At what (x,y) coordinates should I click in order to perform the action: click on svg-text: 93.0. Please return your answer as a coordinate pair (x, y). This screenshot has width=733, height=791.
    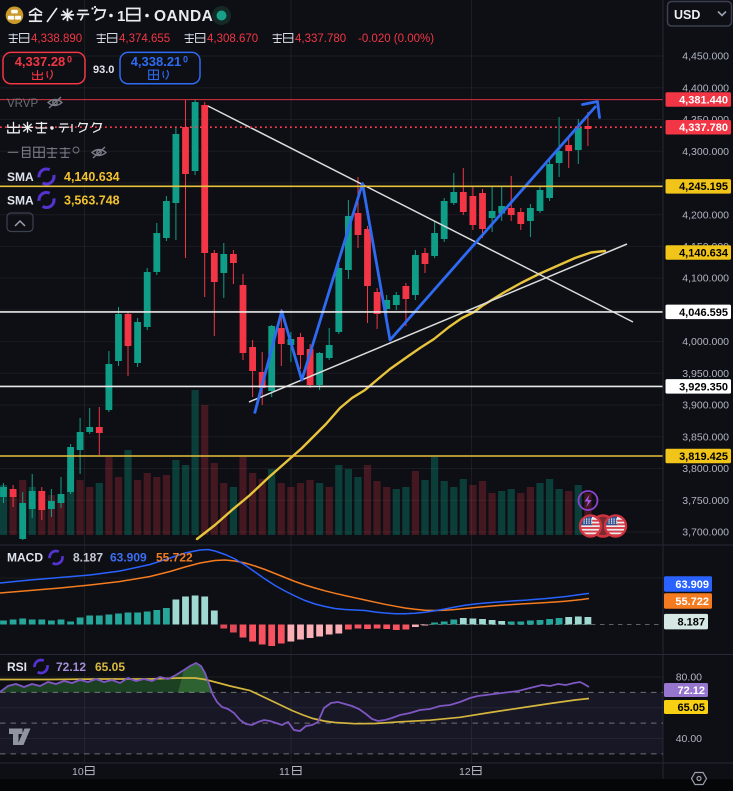
    Looking at the image, I should click on (103, 70).